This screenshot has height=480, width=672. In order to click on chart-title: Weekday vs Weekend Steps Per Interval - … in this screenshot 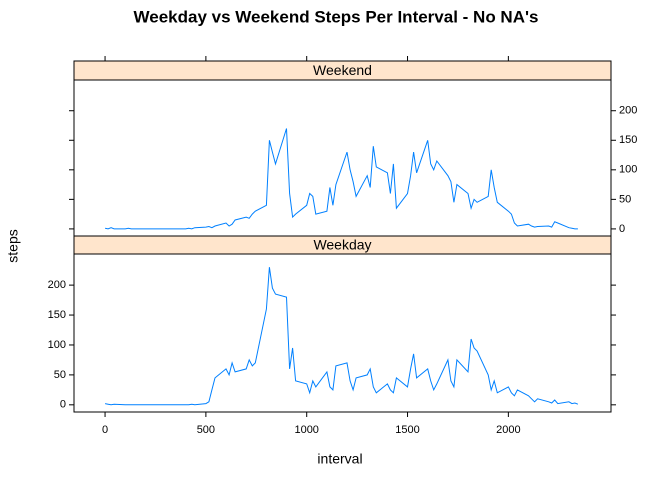, I will do `click(336, 16)`.